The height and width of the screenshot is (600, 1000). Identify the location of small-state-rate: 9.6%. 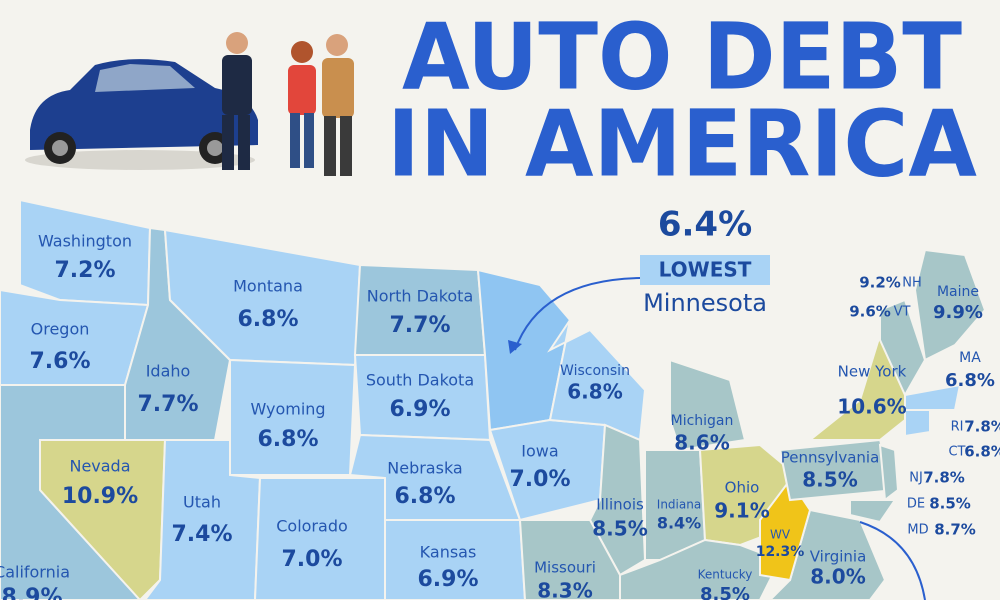
(870, 312).